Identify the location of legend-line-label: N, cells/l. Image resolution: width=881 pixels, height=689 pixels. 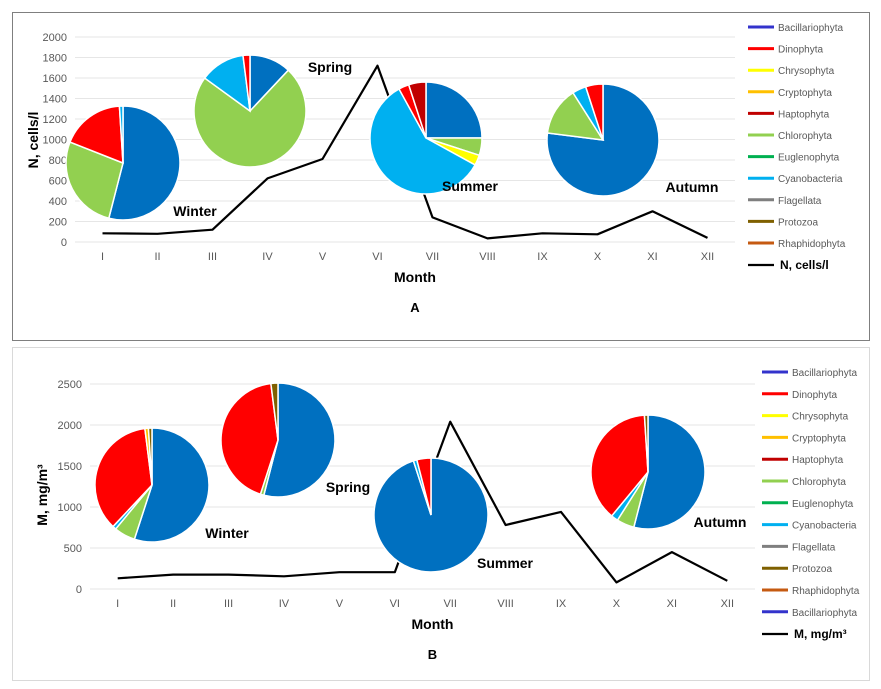
(804, 265).